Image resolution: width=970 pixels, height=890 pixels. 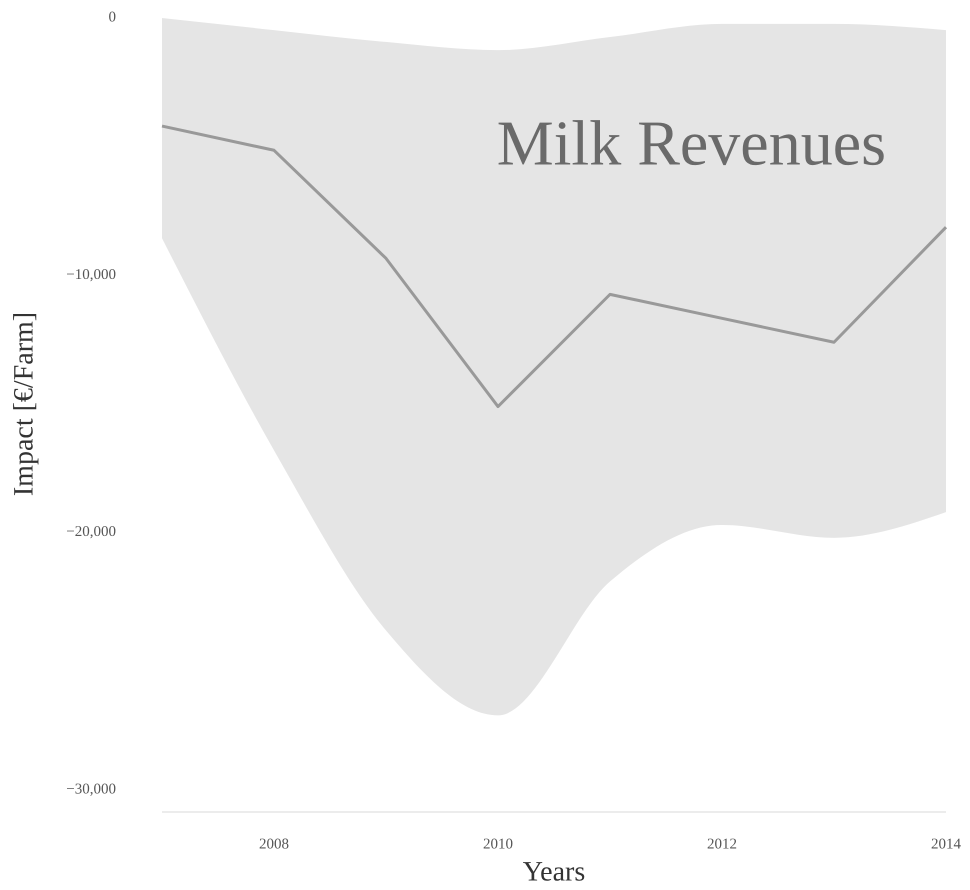 I want to click on annotation: Milk Revenues, so click(x=691, y=143).